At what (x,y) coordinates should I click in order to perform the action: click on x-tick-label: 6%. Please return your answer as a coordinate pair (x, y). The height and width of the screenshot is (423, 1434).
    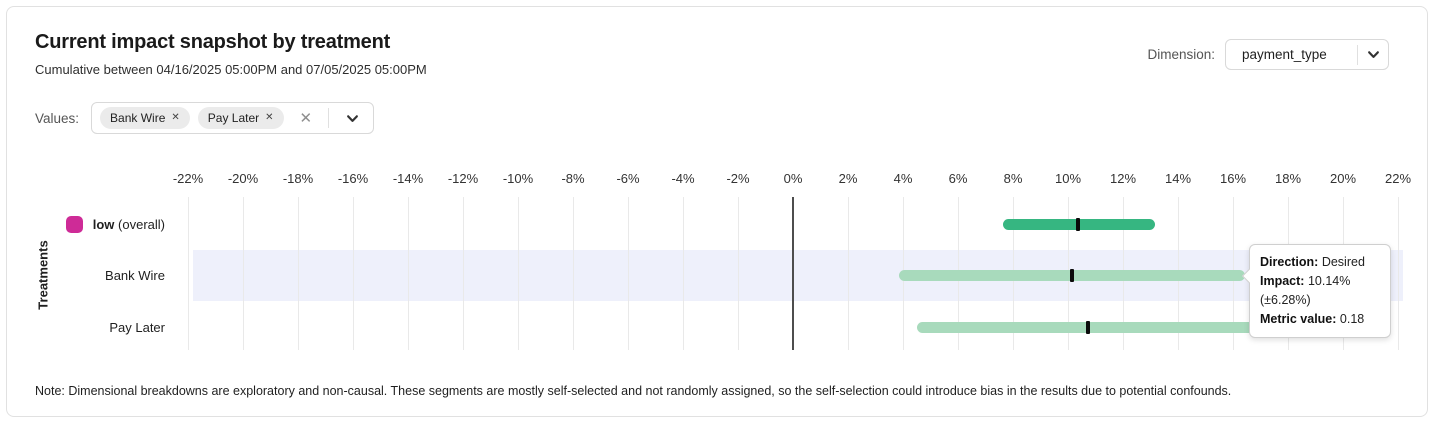
    Looking at the image, I should click on (958, 178).